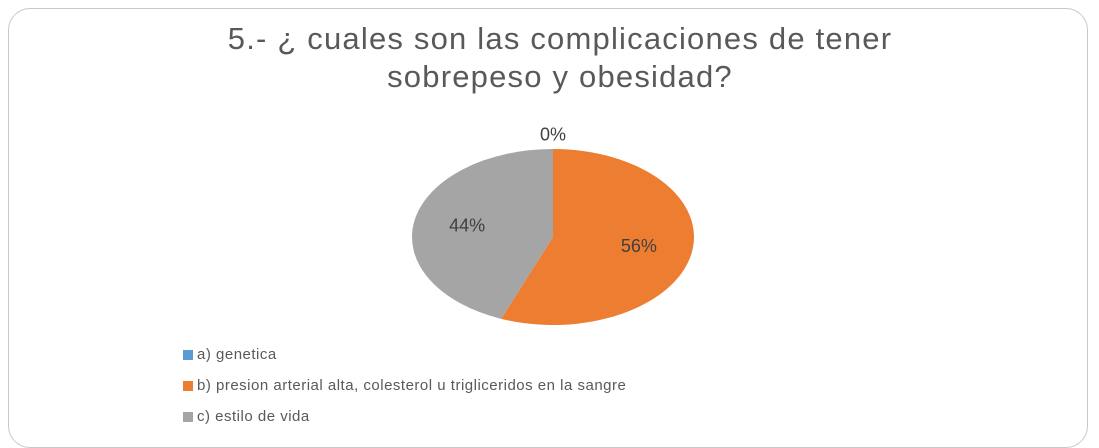 The width and height of the screenshot is (1099, 448). What do you see at coordinates (253, 416) in the screenshot?
I see `legend-label: c) estilo de vida` at bounding box center [253, 416].